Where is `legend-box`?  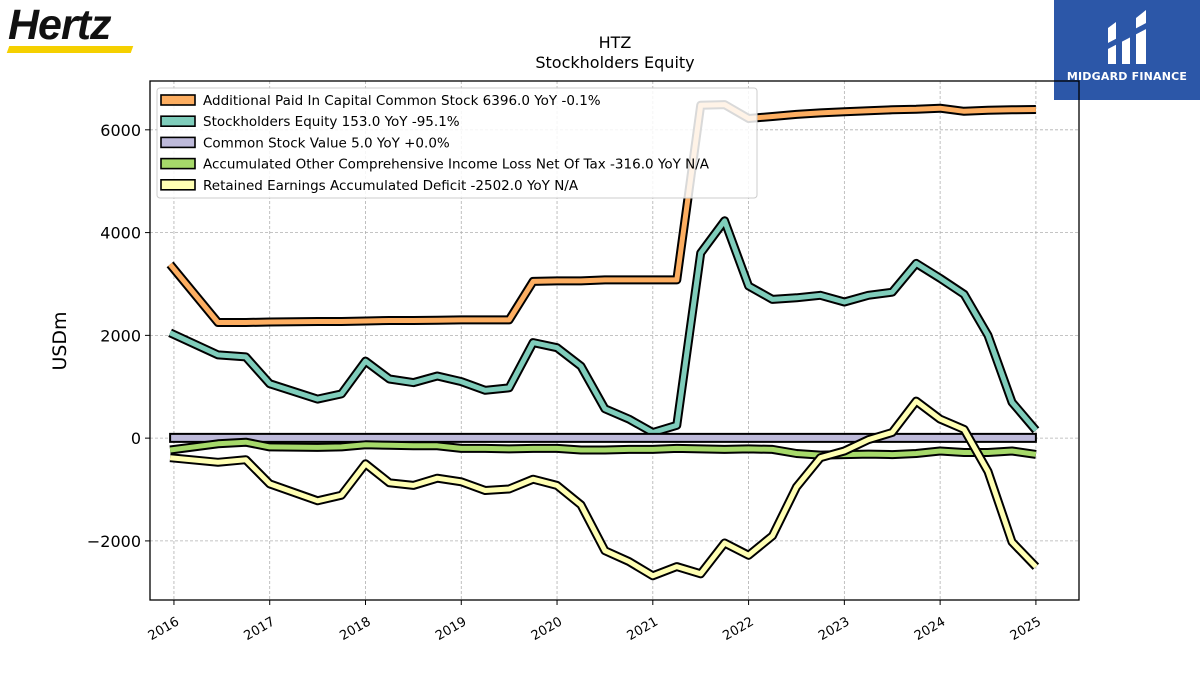 legend-box is located at coordinates (457, 143).